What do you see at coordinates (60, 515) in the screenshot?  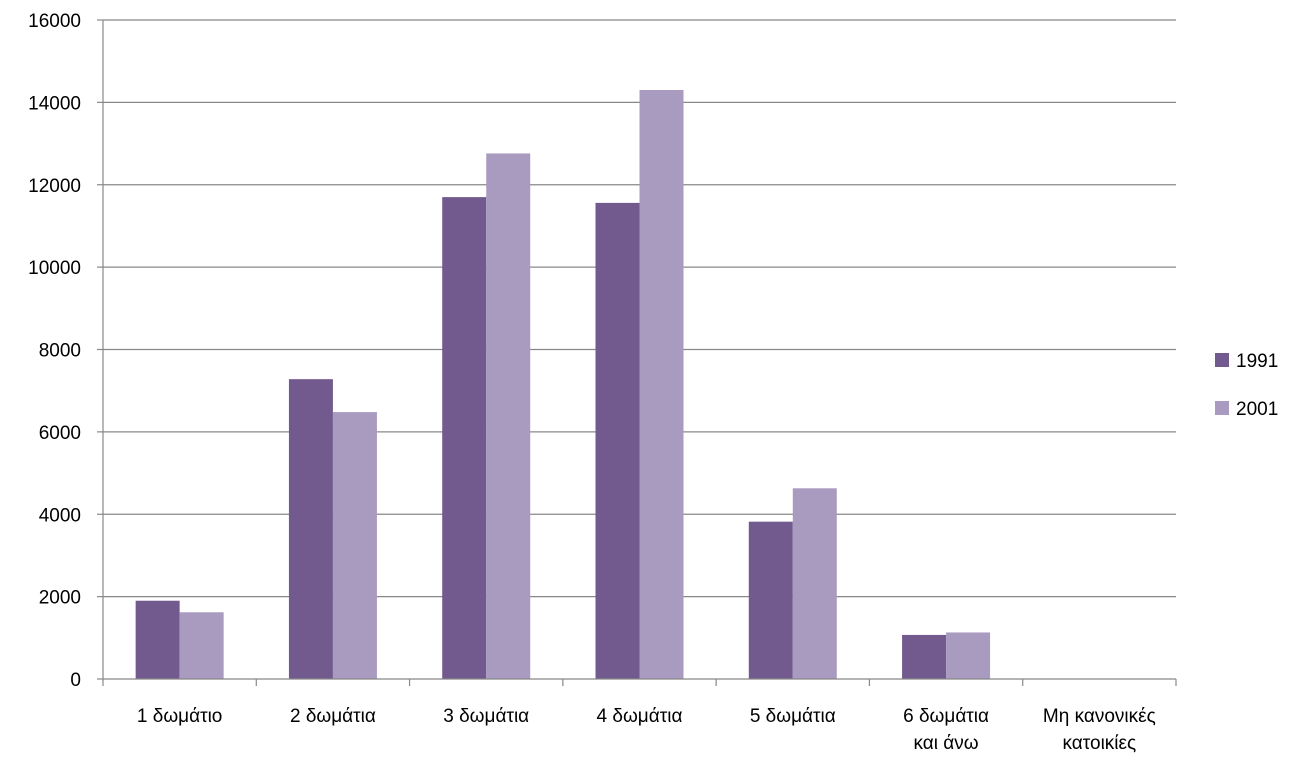 I see `y-tick-label: 4000` at bounding box center [60, 515].